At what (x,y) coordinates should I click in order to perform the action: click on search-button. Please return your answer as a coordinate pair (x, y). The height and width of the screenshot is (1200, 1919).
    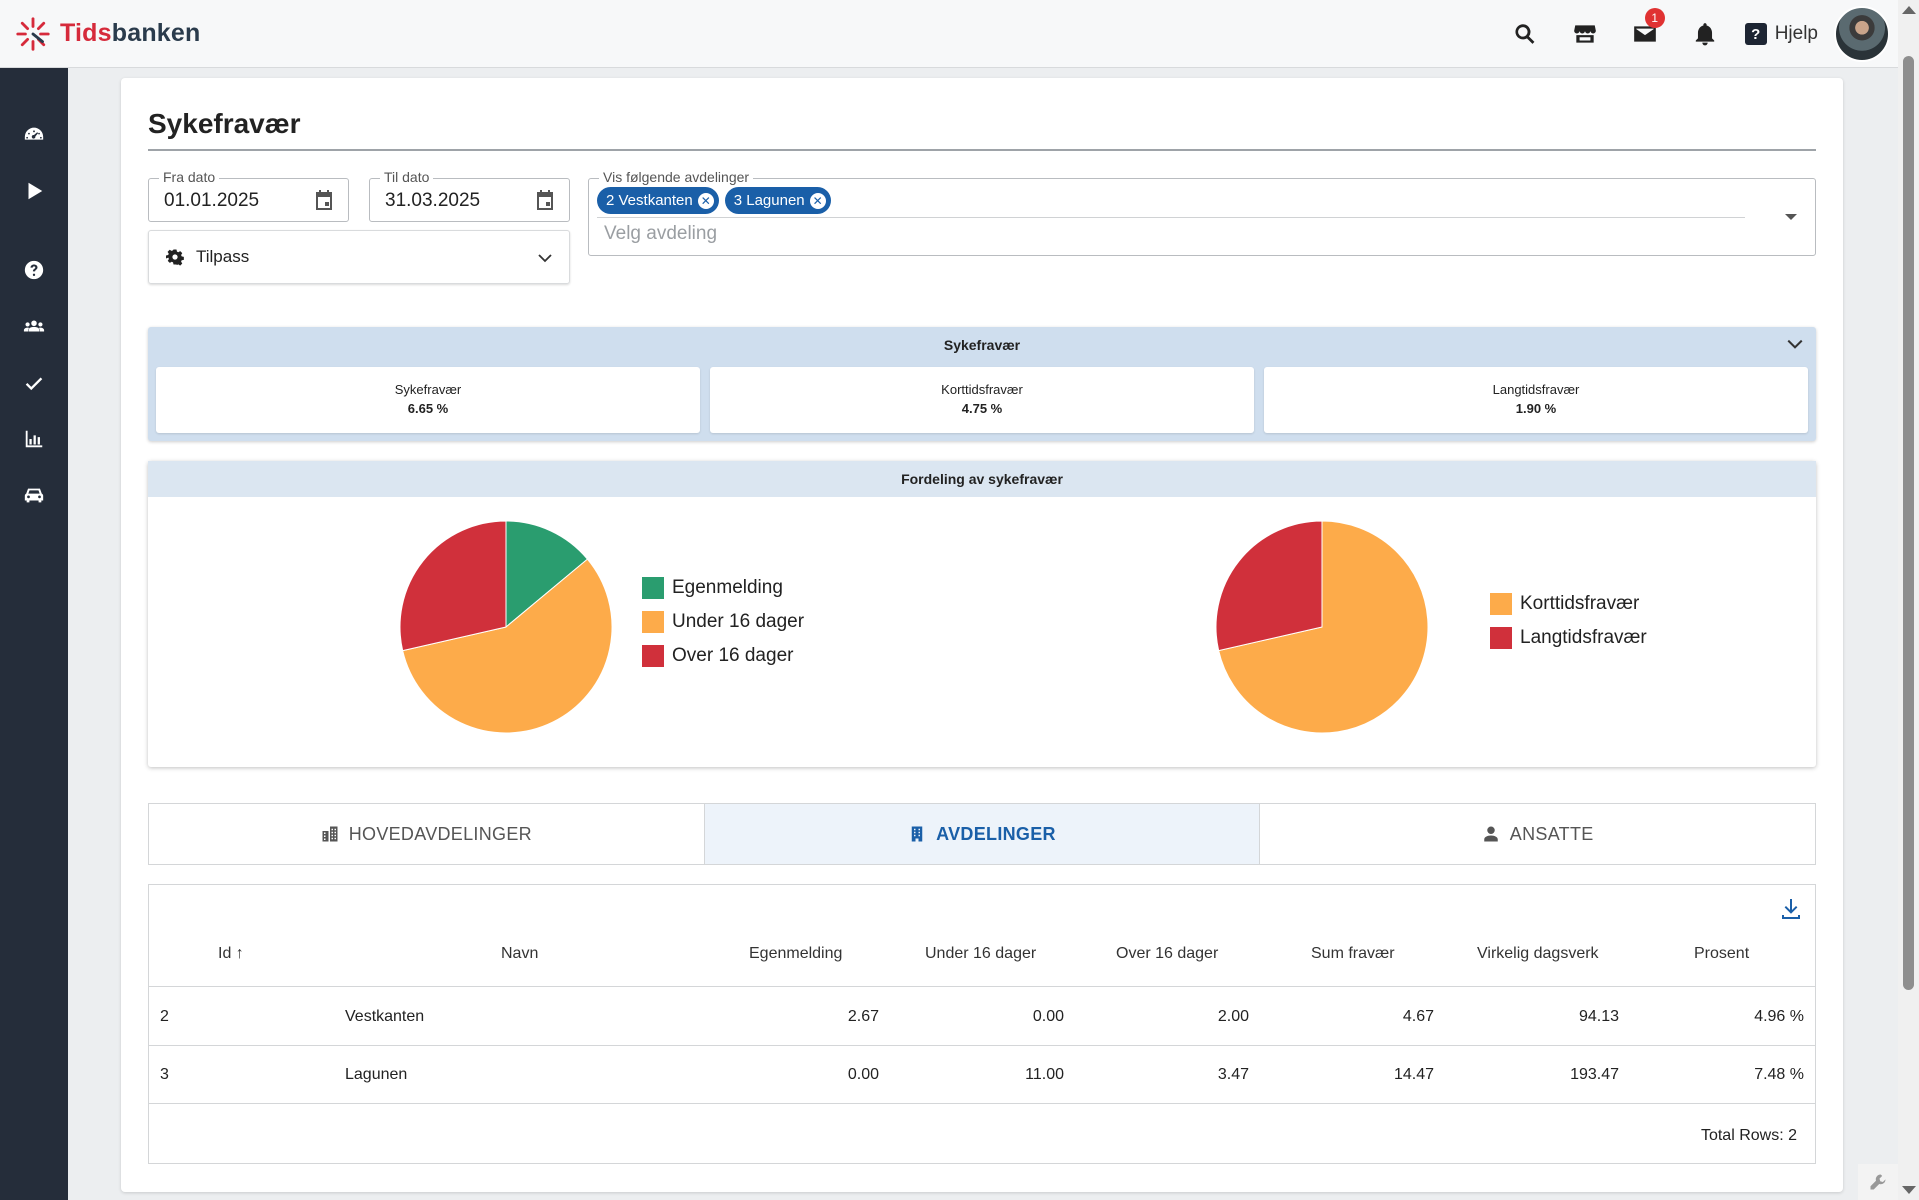
    Looking at the image, I should click on (1525, 34).